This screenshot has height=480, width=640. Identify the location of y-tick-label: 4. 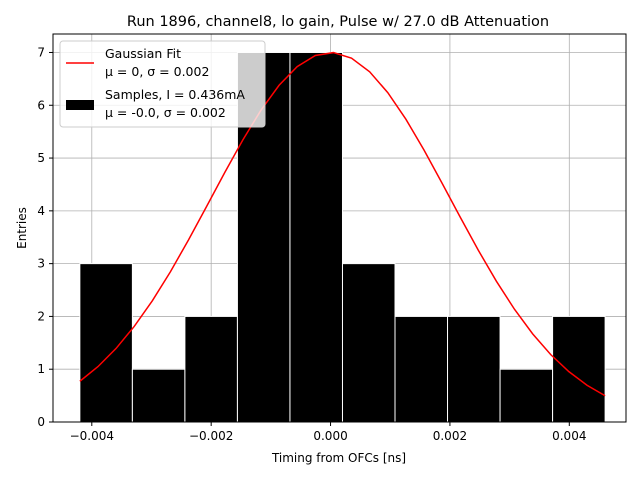
(41, 211).